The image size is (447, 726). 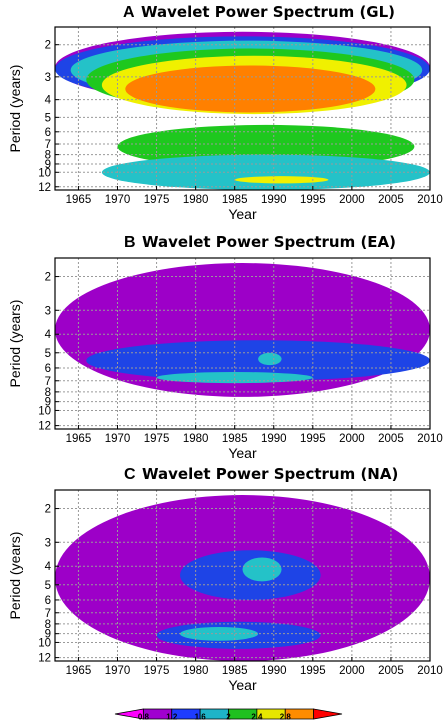 I want to click on colorbar-tick-label: 2.8, so click(x=286, y=717).